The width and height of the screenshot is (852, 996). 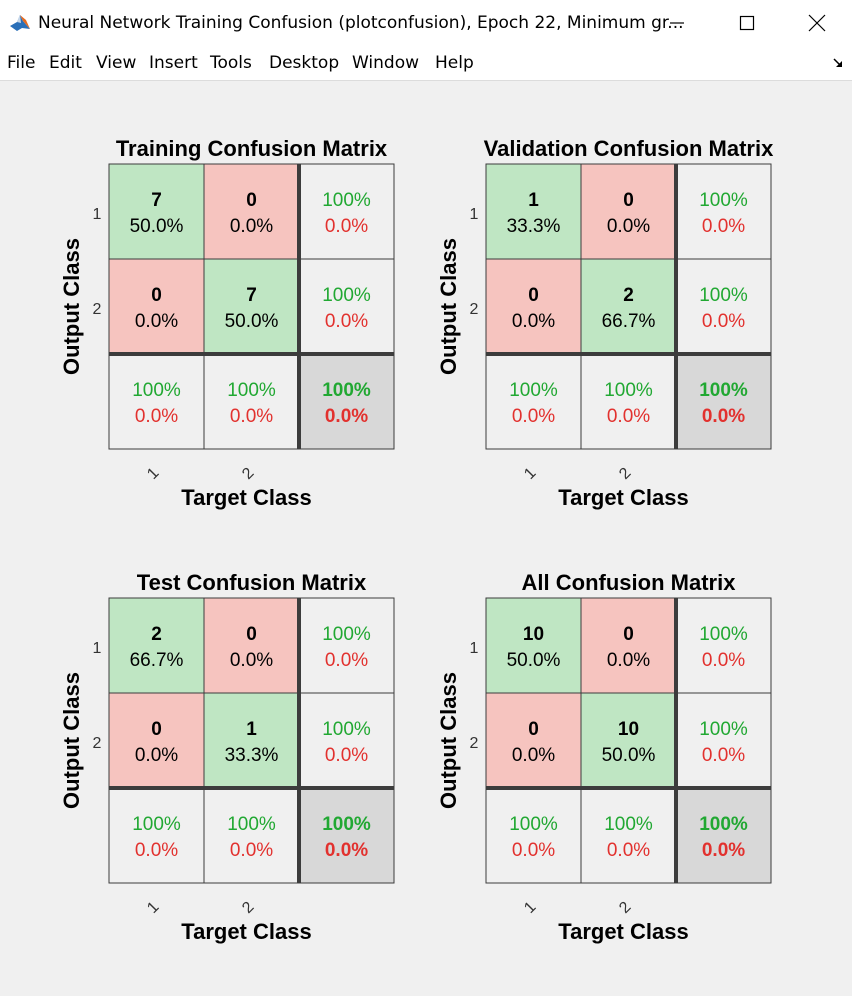 What do you see at coordinates (838, 63) in the screenshot?
I see `dock-arrow-icon` at bounding box center [838, 63].